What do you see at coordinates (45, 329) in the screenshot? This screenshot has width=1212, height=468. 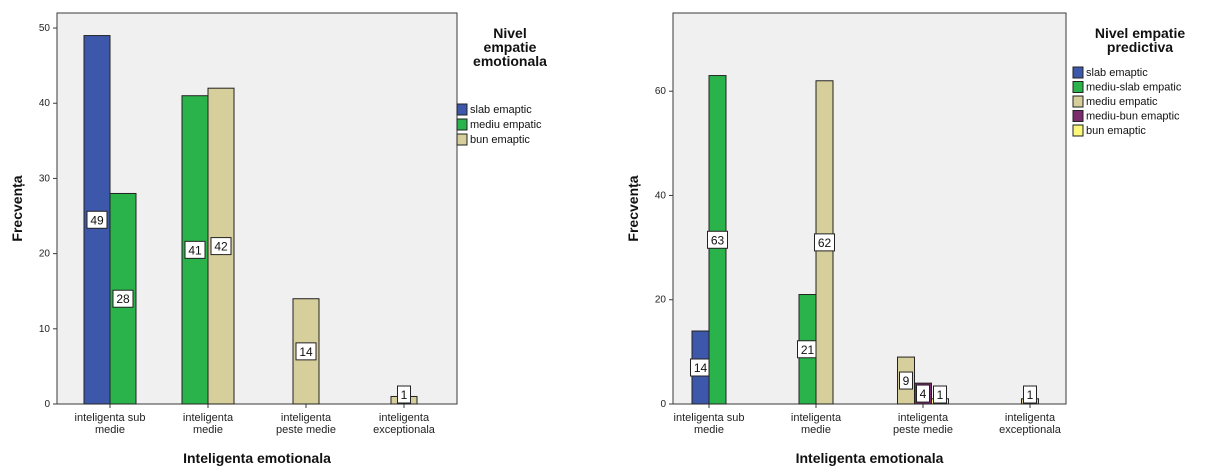 I see `y-tick-label: 10` at bounding box center [45, 329].